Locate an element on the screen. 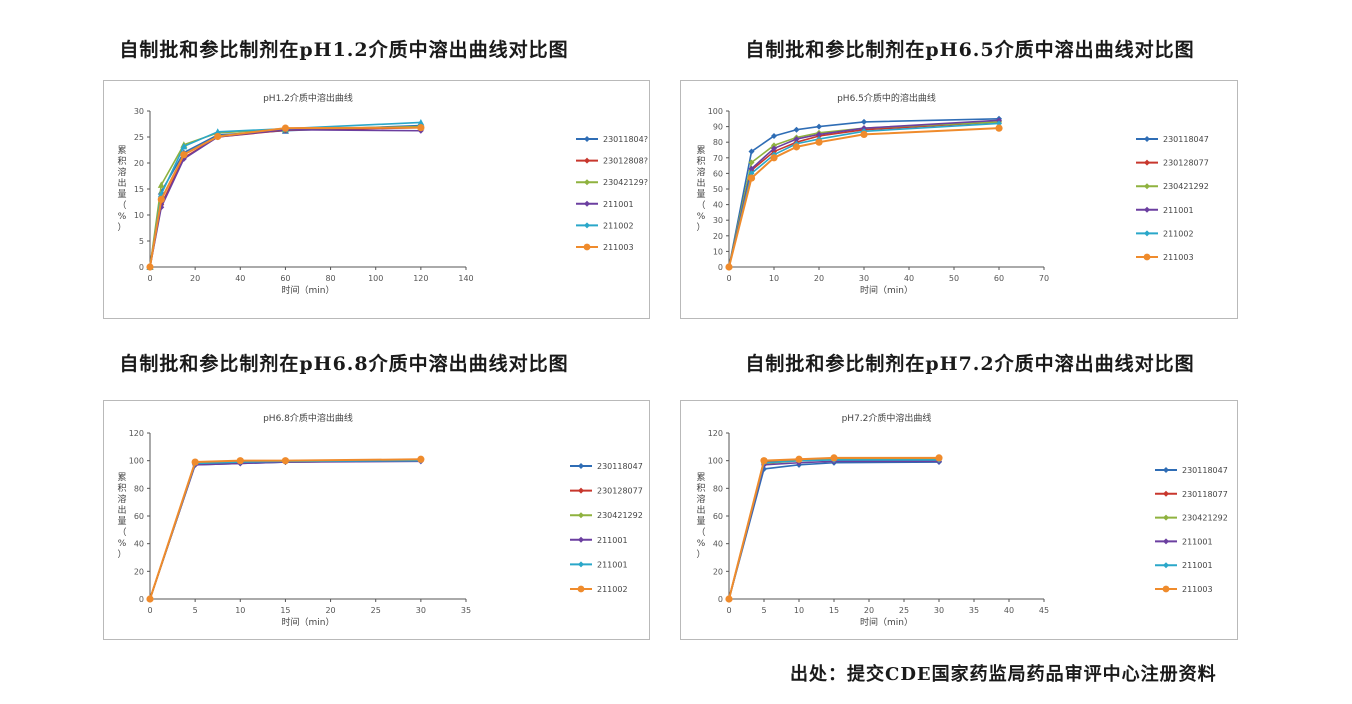  chart-4-title: 自制批和参比制剂在pH7.2介质中溶出曲线对比图 is located at coordinates (970, 364).